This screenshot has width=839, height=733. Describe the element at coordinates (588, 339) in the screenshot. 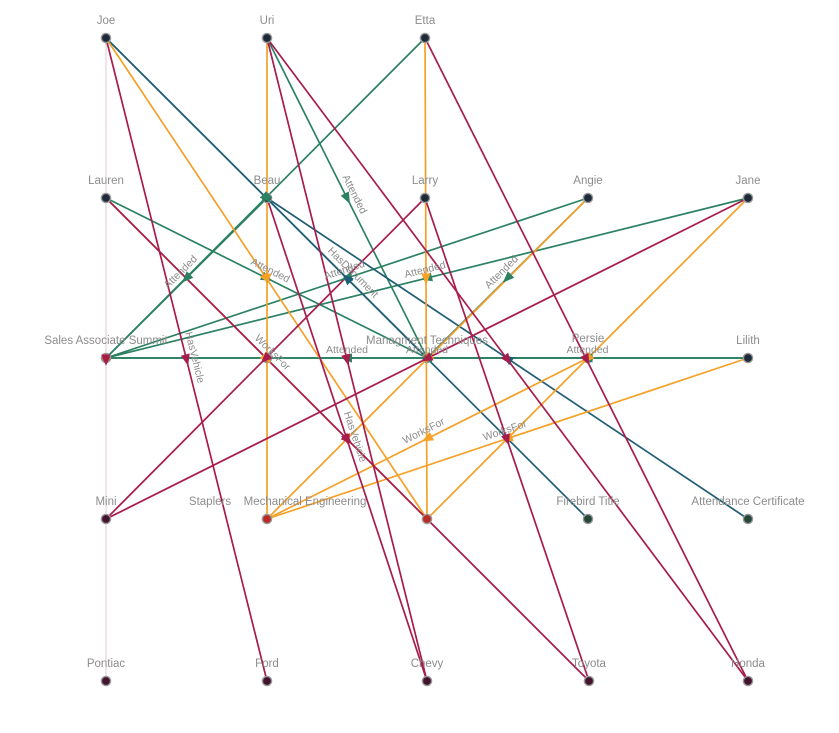

I see `node-label-persie: Persie` at that location.